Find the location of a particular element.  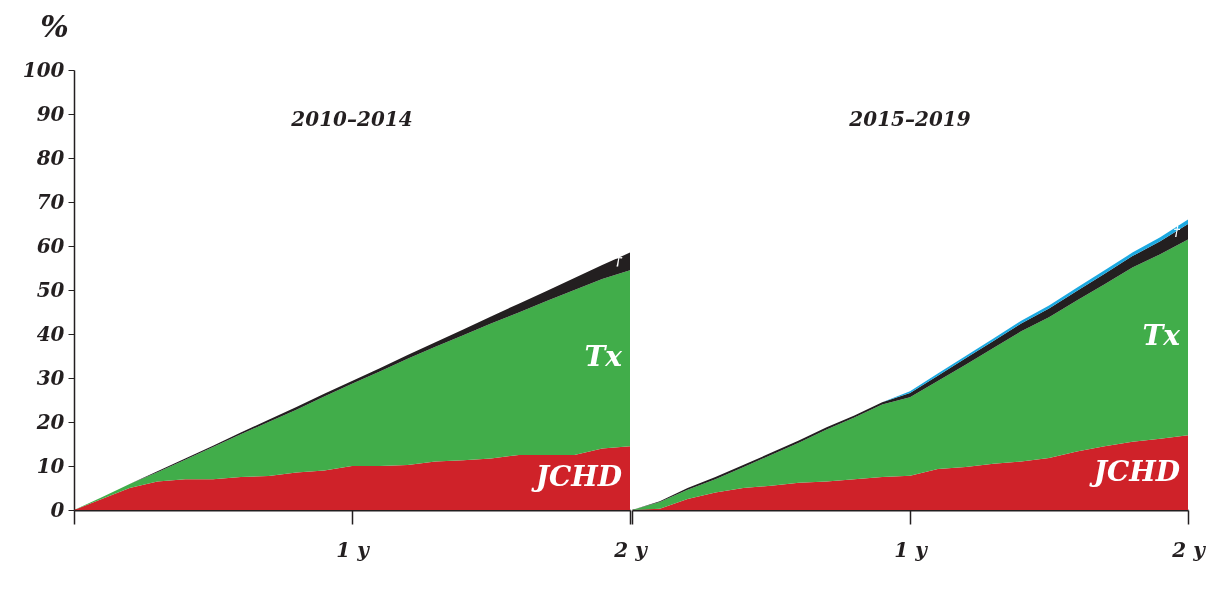

y-tick-label: 20 is located at coordinates (50, 421).